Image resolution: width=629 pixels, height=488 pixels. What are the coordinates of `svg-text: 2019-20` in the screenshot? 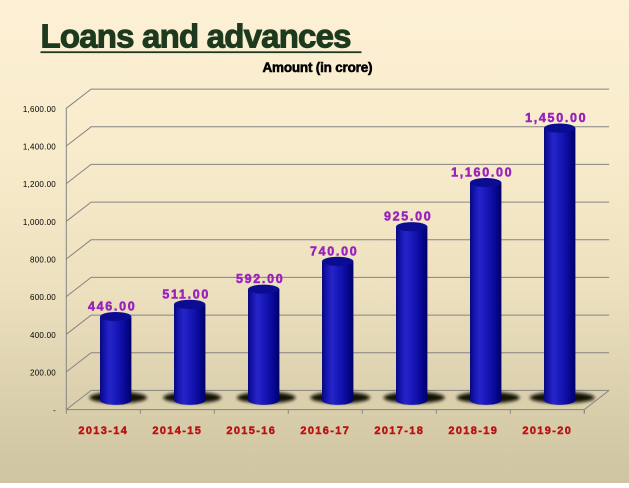 It's located at (547, 431).